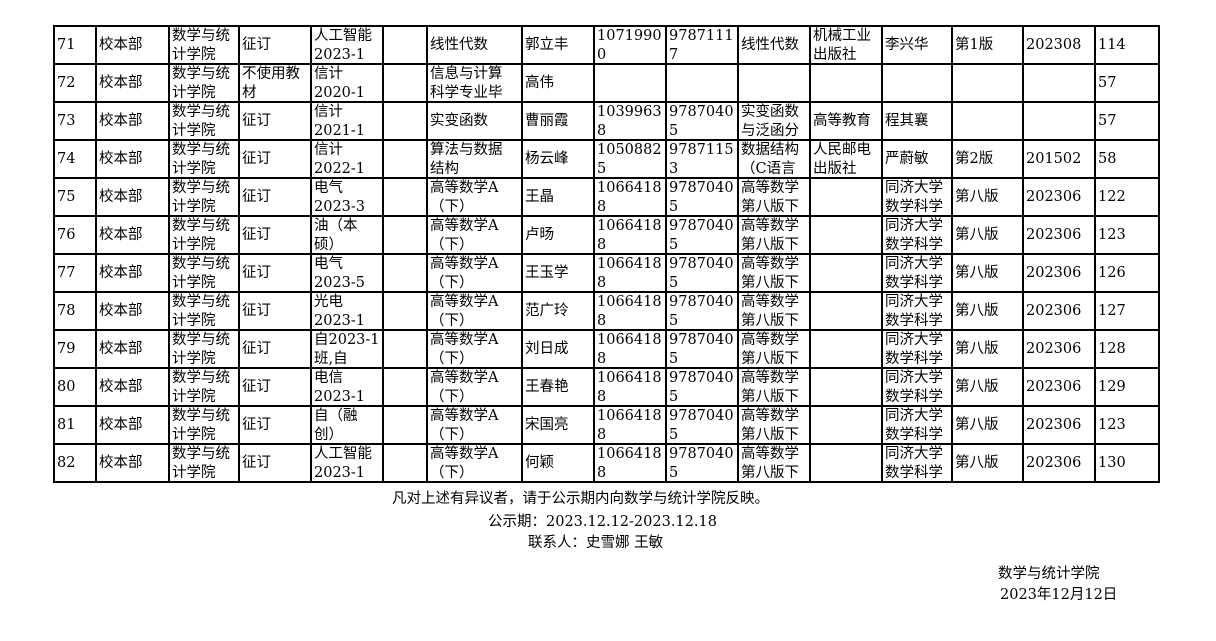 This screenshot has width=1216, height=641. I want to click on cell-book-code: 10508825 7, so click(630, 159).